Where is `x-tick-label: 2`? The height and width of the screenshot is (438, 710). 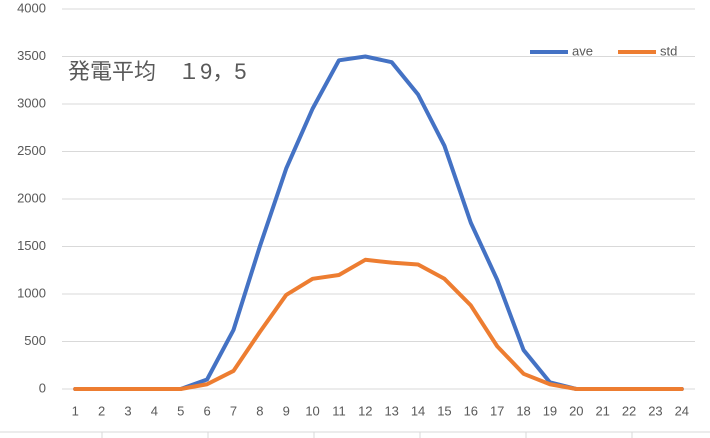 x-tick-label: 2 is located at coordinates (101, 410).